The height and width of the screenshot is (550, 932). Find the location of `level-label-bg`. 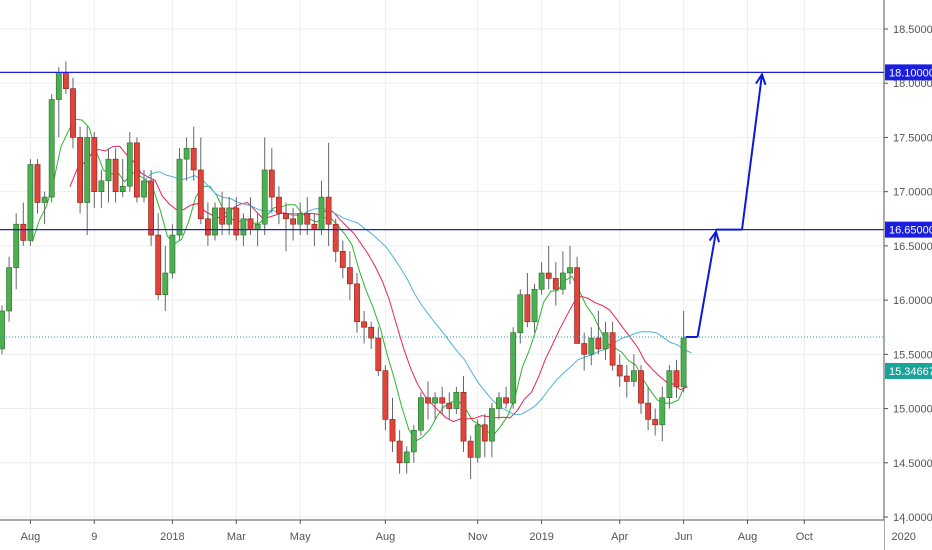

level-label-bg is located at coordinates (908, 229).